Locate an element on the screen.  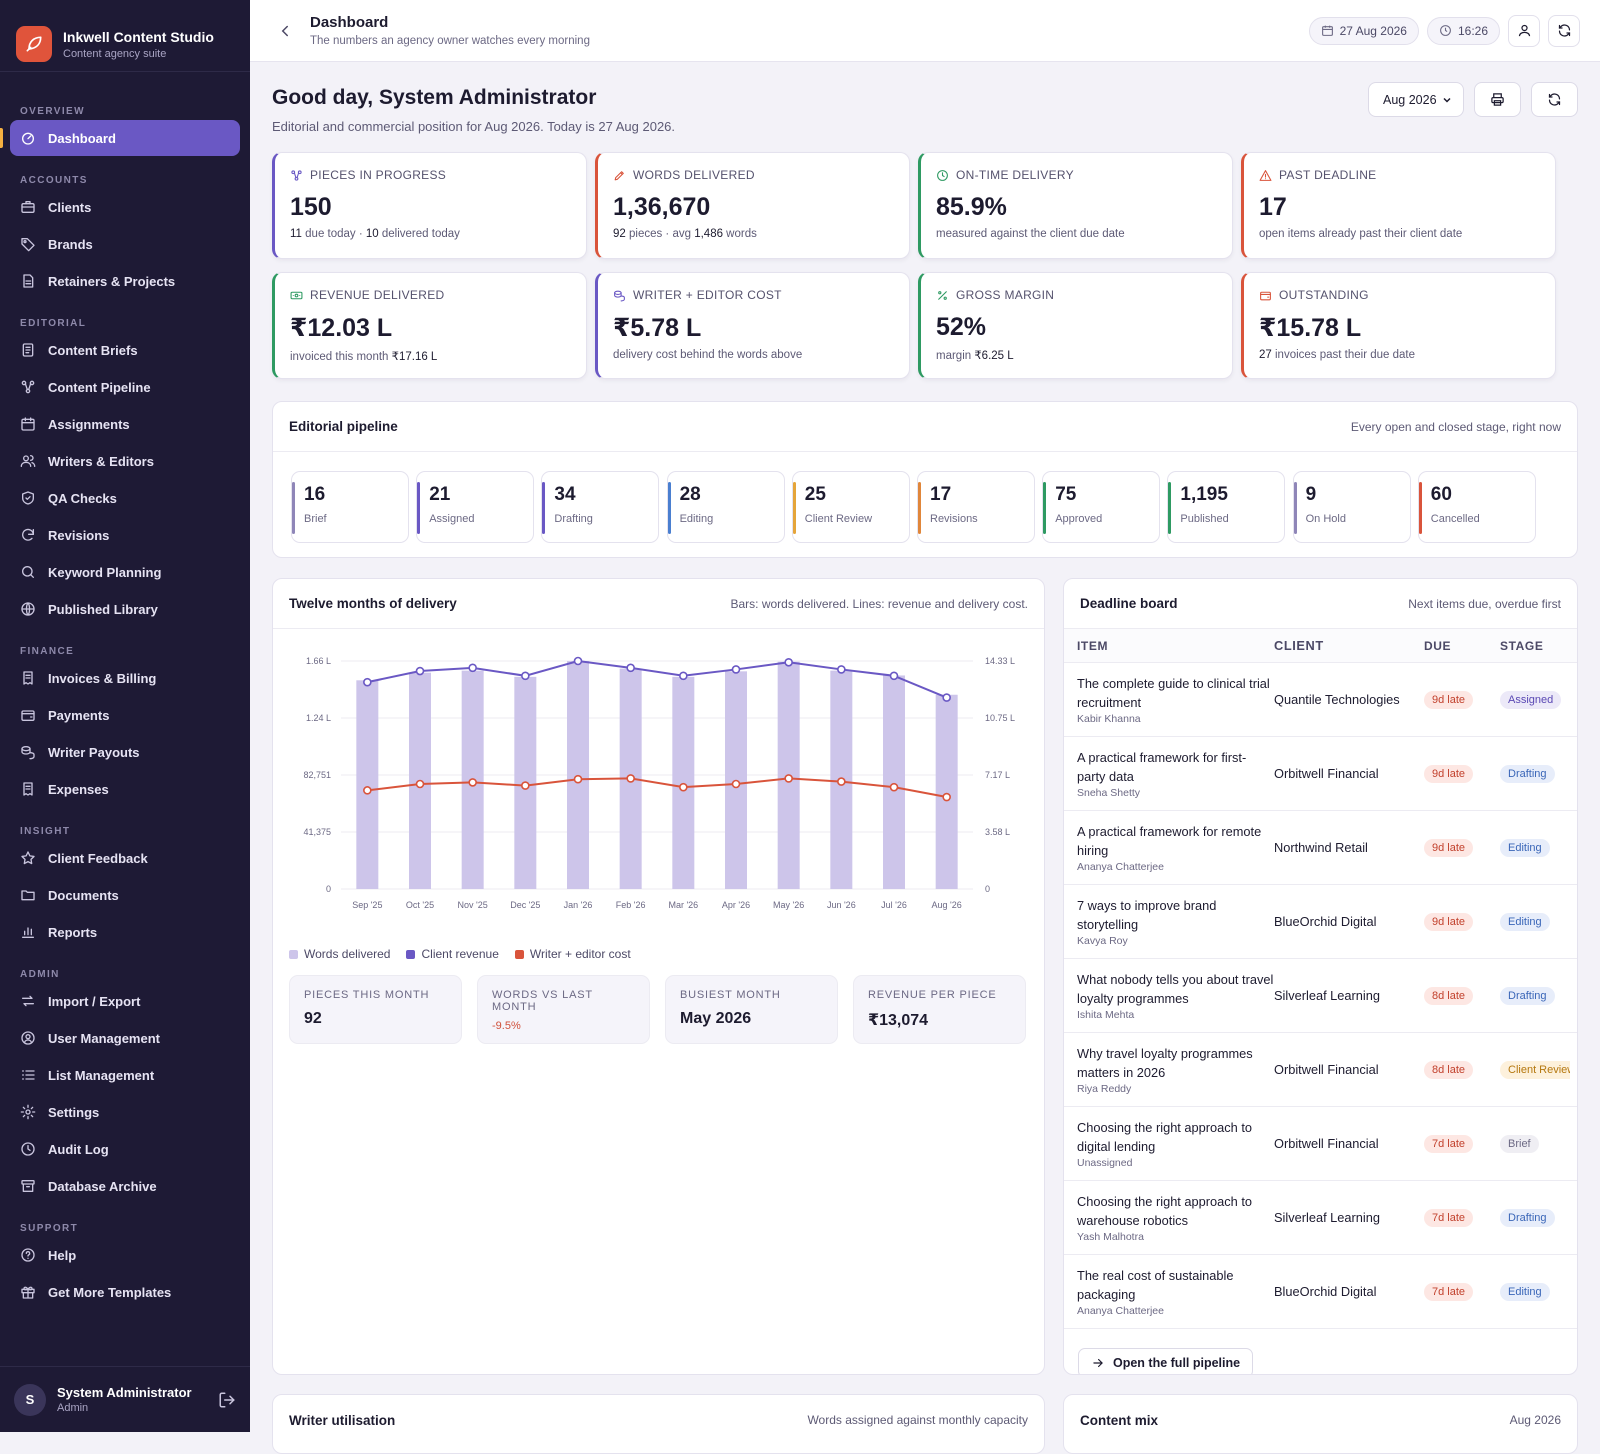
kpi-gross-margin: GROSS MARGIN 52% margin ₹6.25 L is located at coordinates (1075, 325).